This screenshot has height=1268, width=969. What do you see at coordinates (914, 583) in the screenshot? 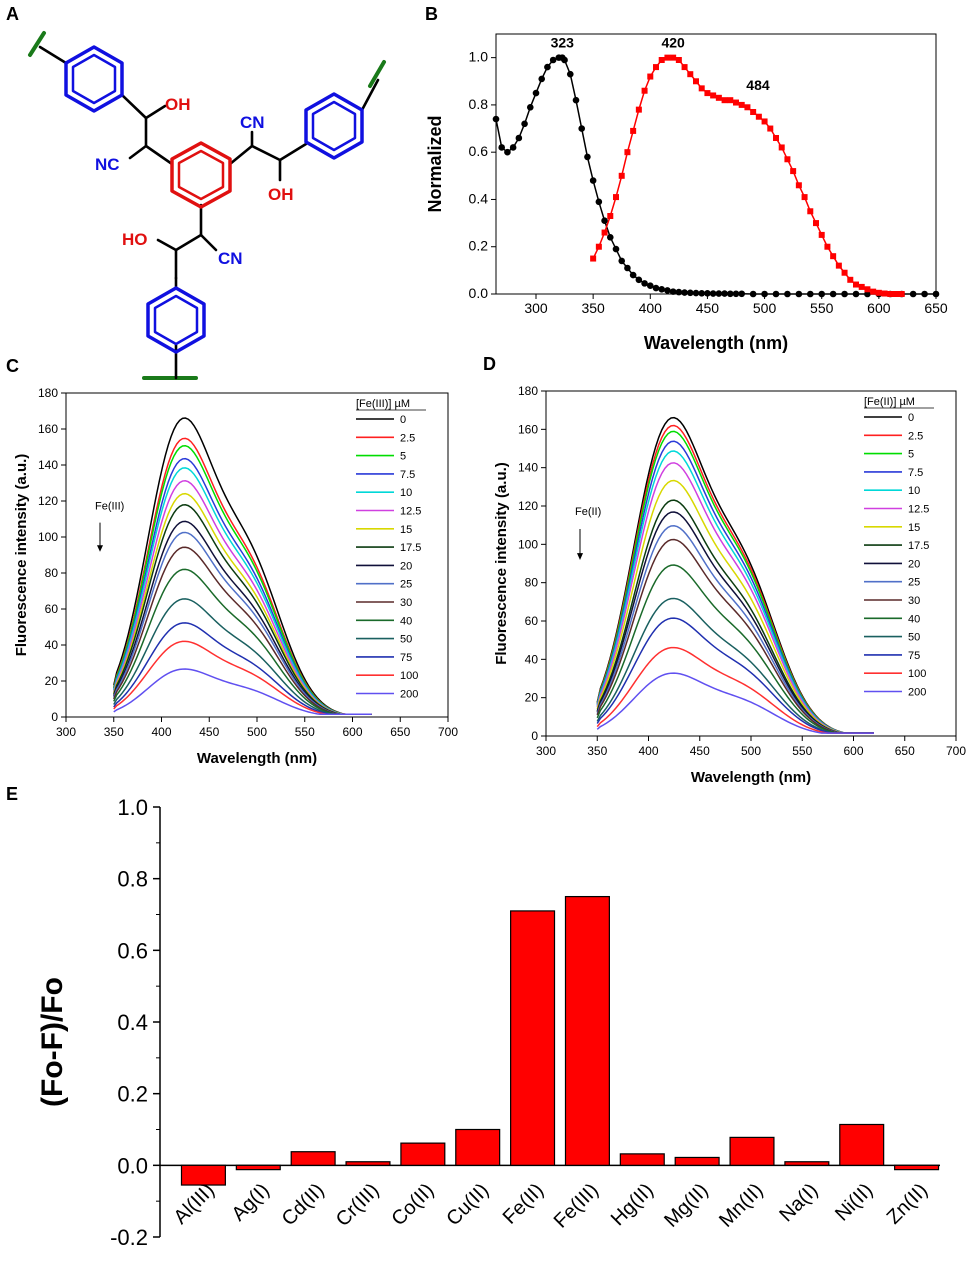
I see `legend-label-25: 25` at bounding box center [914, 583].